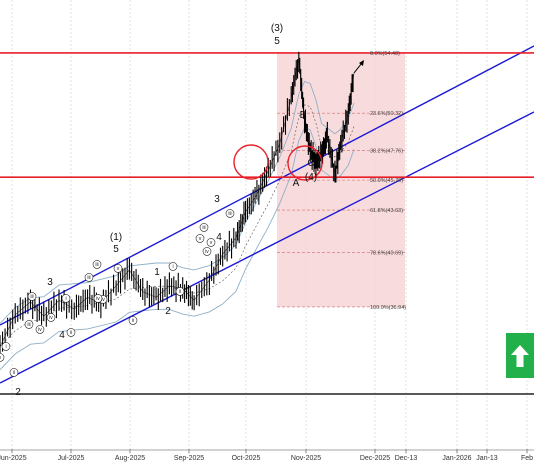 This screenshot has height=462, width=534. I want to click on fib-level-label: 50.0%(45.70), so click(386, 181).